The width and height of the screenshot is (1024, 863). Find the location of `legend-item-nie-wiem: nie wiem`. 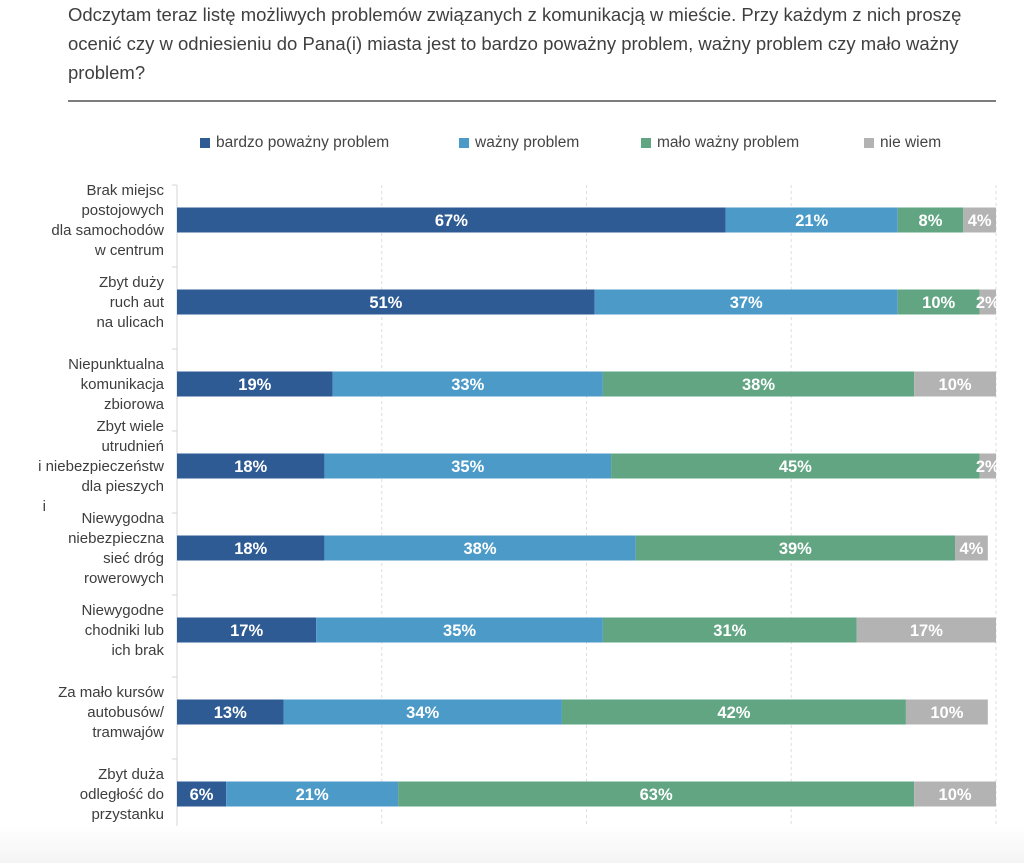

legend-item-nie-wiem: nie wiem is located at coordinates (902, 143).